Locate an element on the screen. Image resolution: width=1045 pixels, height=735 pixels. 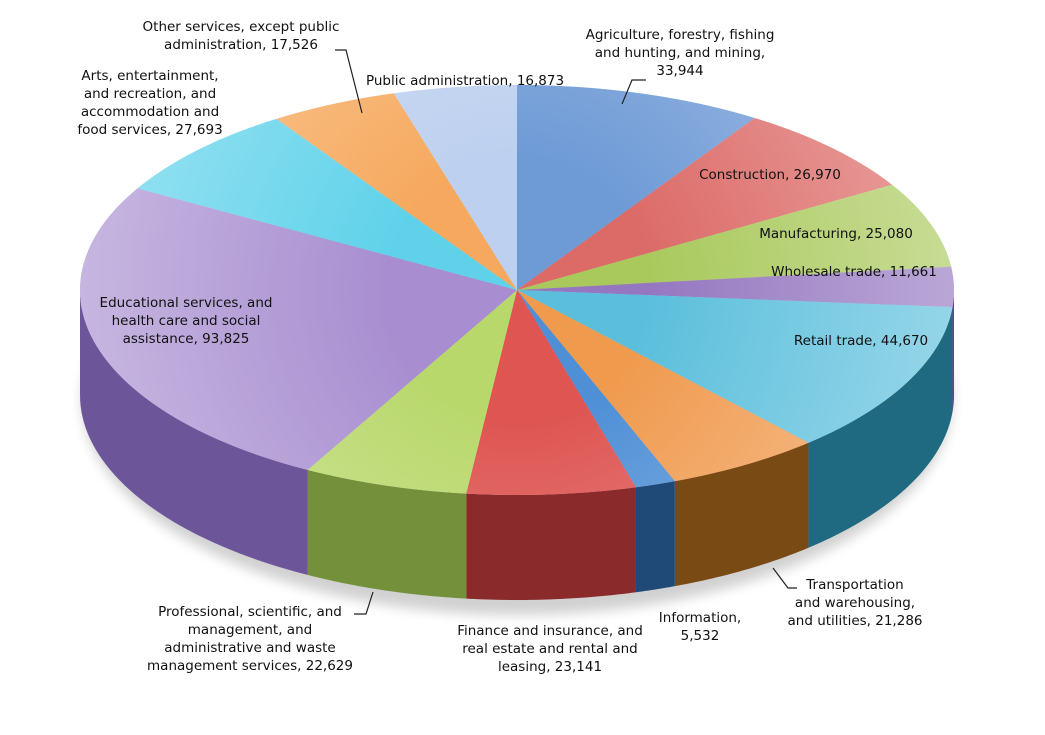
pie-side-educational-services is located at coordinates (194, 432).